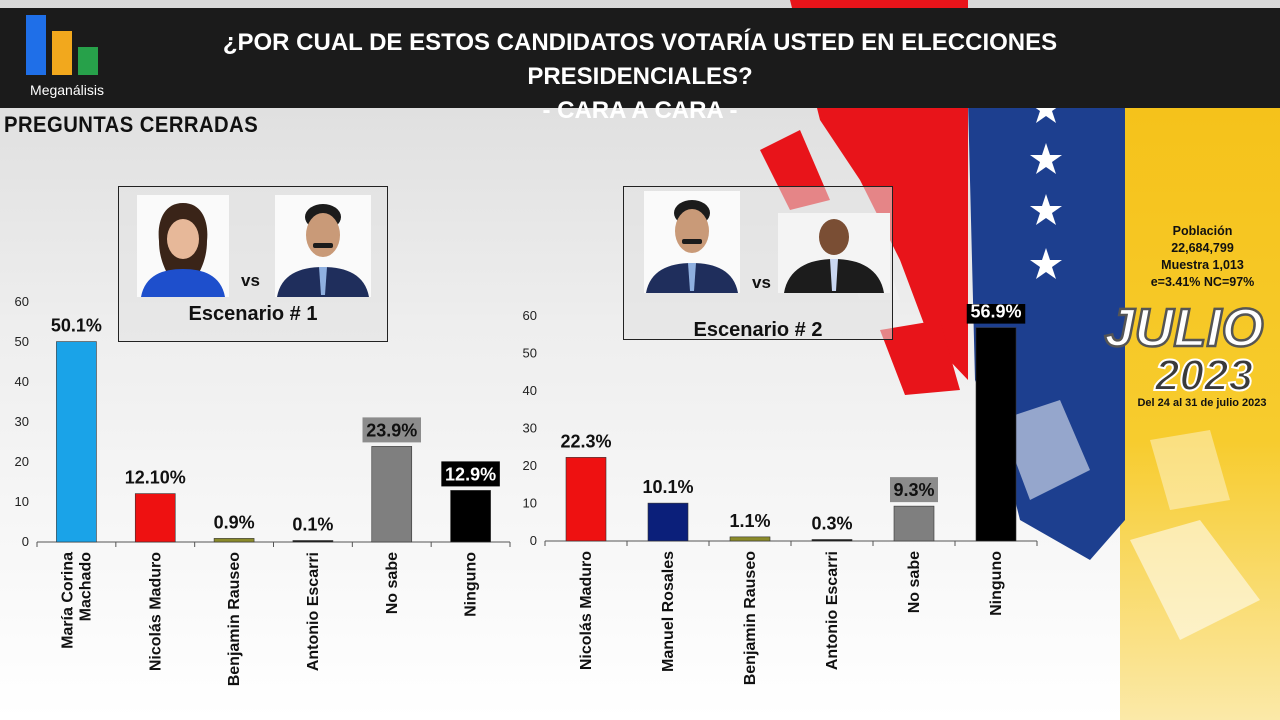 The height and width of the screenshot is (720, 1280). What do you see at coordinates (585, 441) in the screenshot?
I see `data-label: 22.3%` at bounding box center [585, 441].